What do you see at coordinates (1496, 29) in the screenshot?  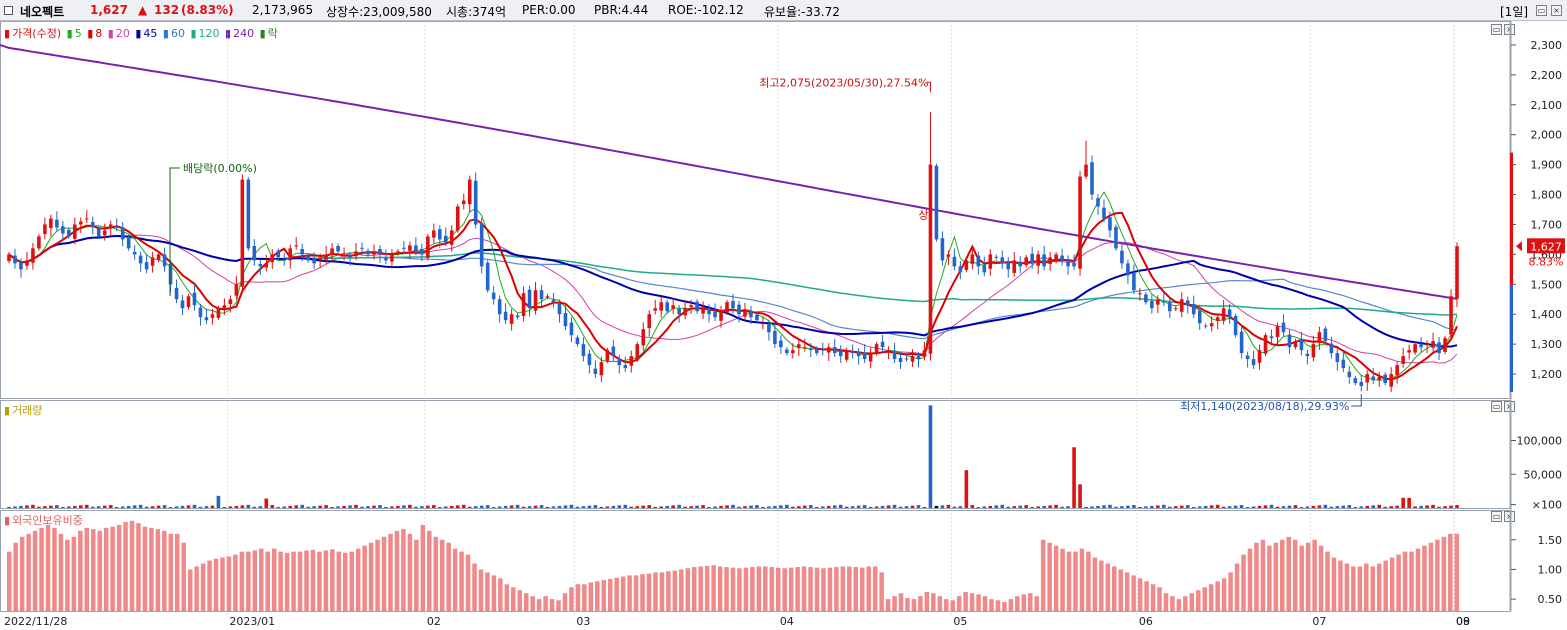 I see `price-pane-max-button: ▭` at bounding box center [1496, 29].